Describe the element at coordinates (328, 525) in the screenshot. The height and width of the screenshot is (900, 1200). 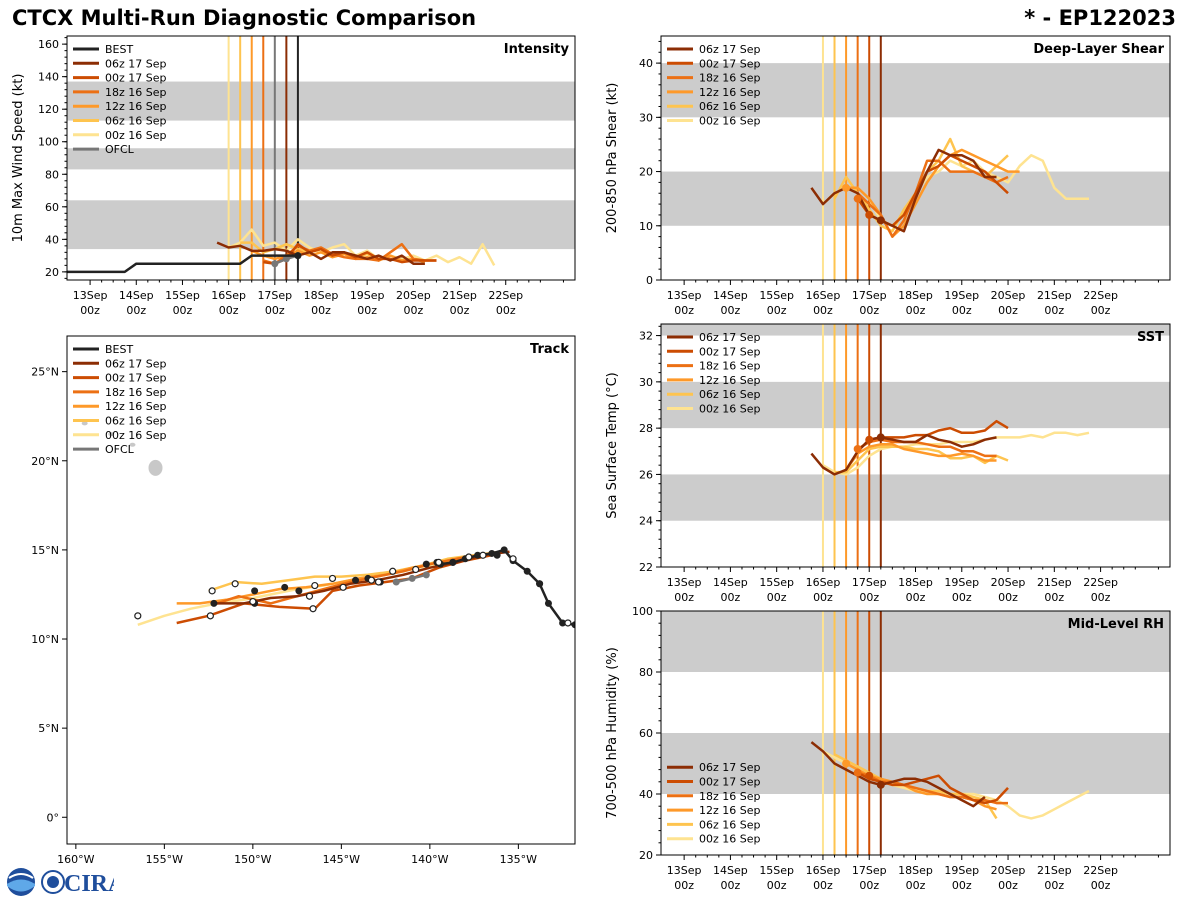
I see `track-plot-area` at that location.